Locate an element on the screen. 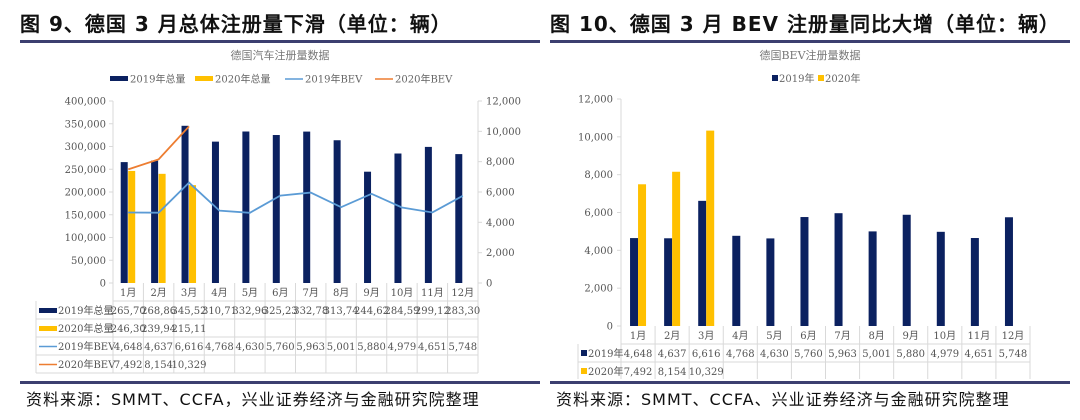 The width and height of the screenshot is (1080, 420). left-axis-tick-label: 0 is located at coordinates (103, 284).